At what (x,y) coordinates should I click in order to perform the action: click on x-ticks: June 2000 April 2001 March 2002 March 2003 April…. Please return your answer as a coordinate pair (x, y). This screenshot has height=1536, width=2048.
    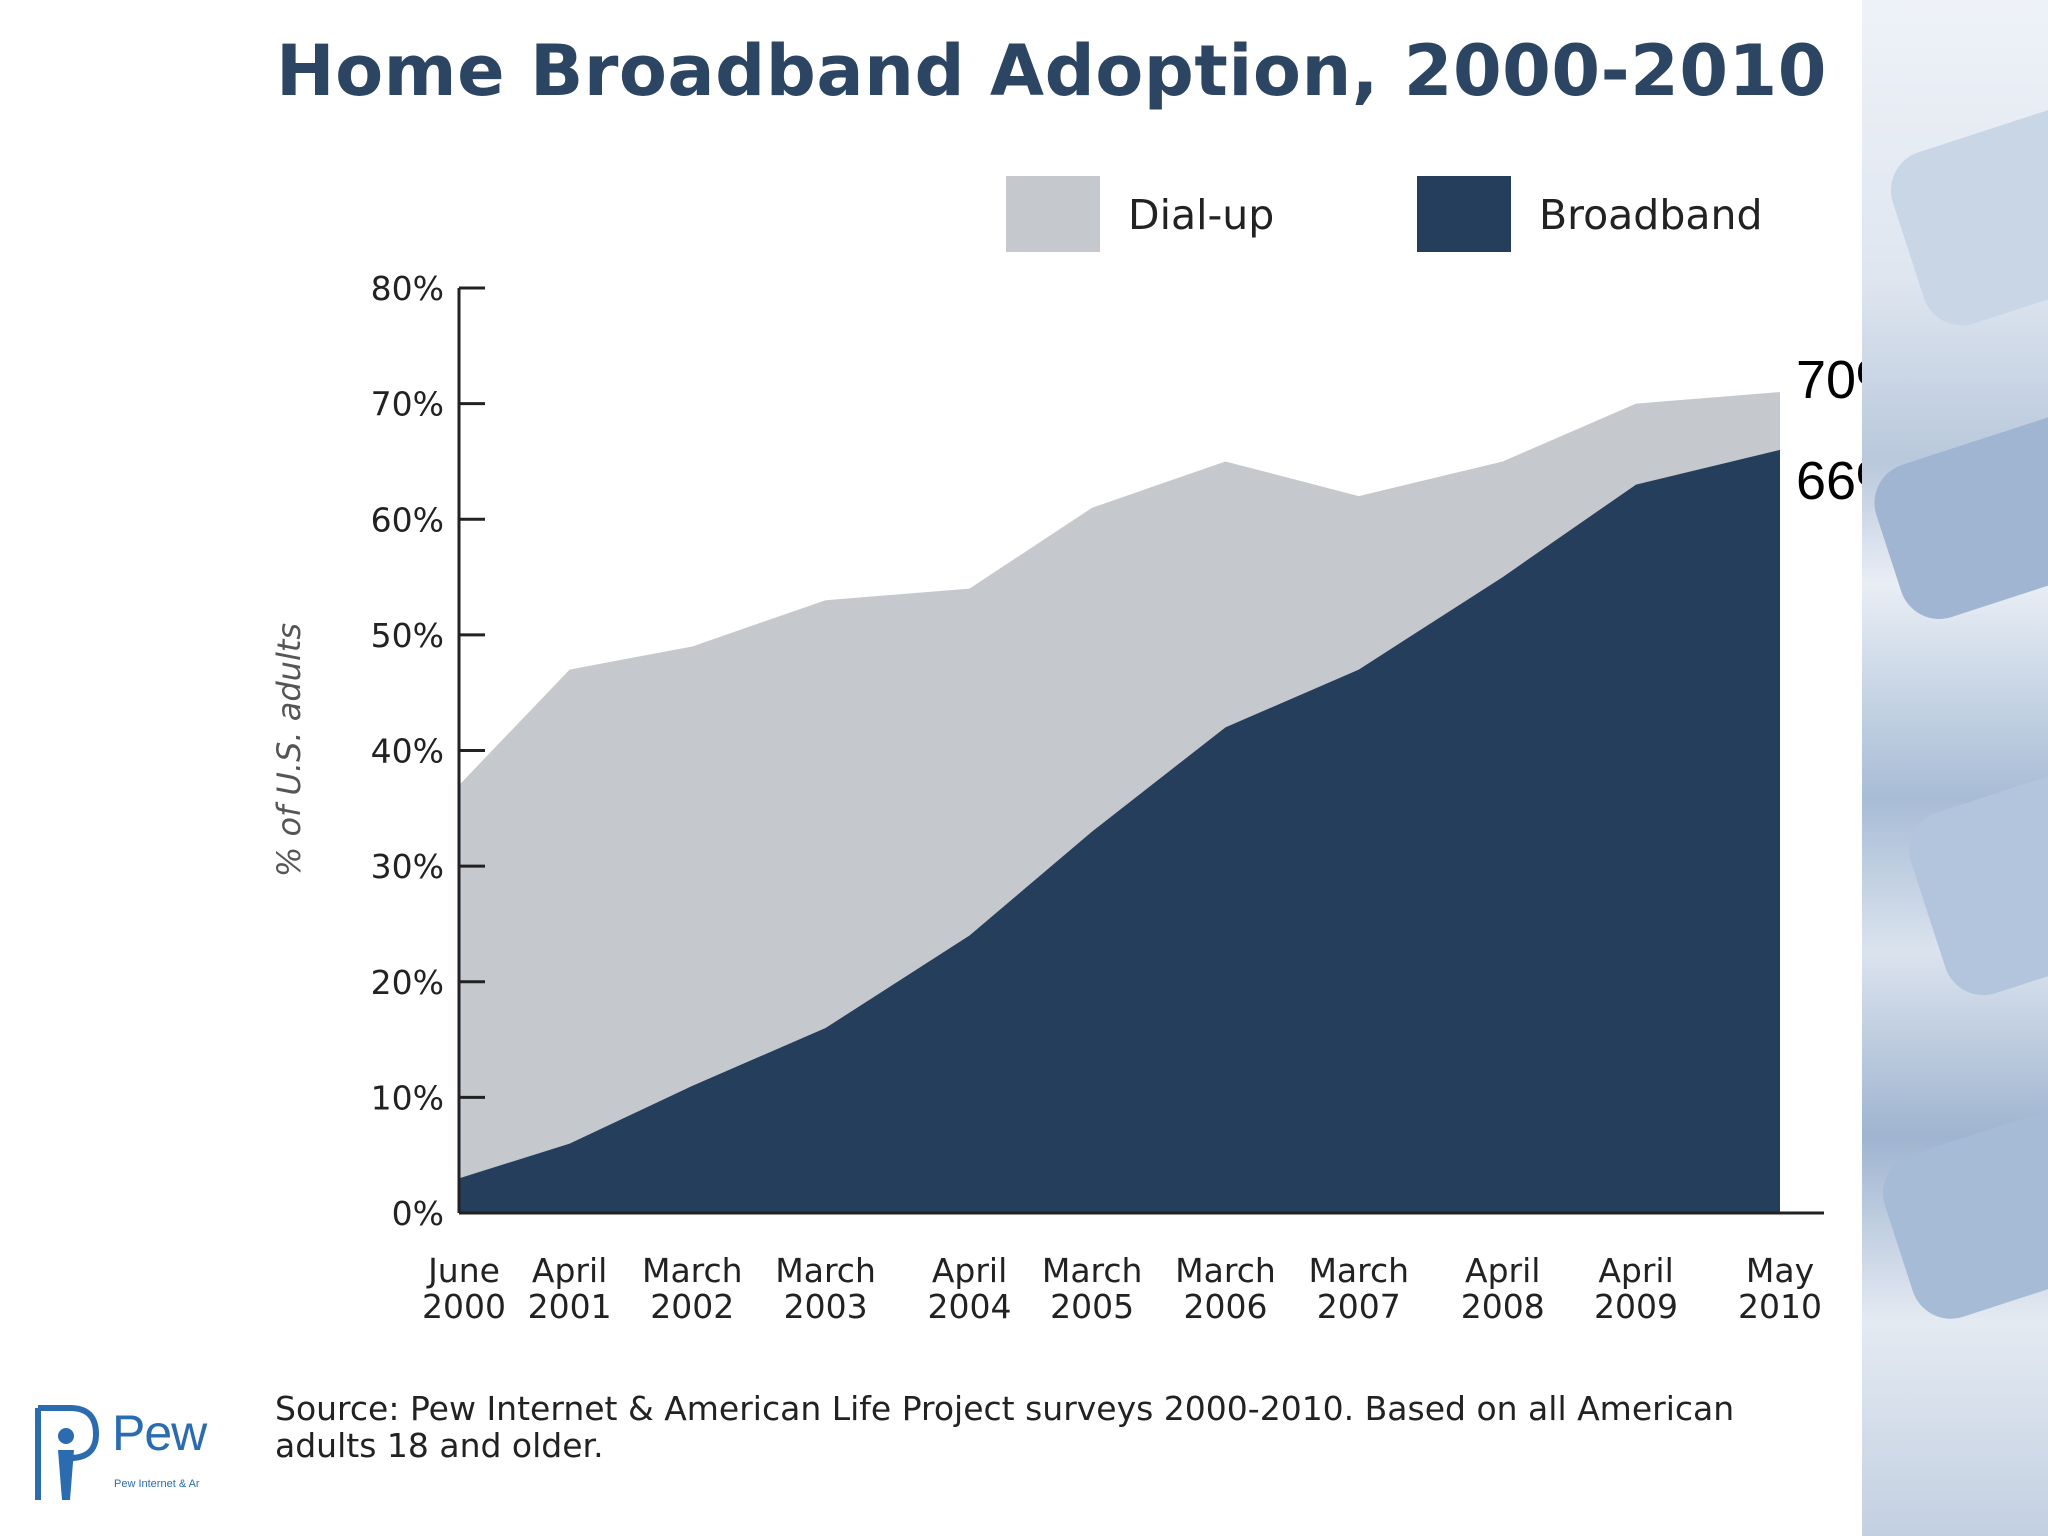
    Looking at the image, I should click on (1122, 1288).